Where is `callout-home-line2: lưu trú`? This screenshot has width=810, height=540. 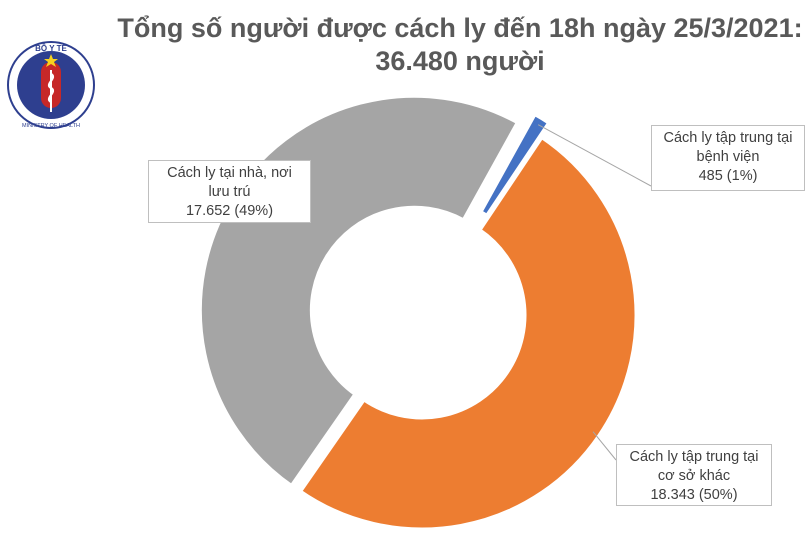
callout-home-line2: lưu trú is located at coordinates (229, 192).